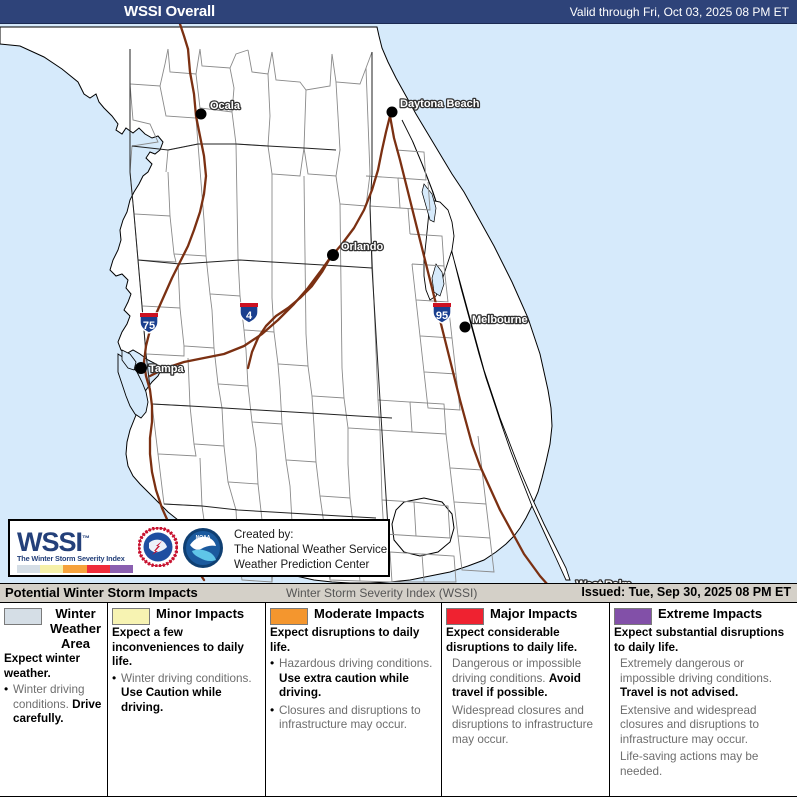 The width and height of the screenshot is (797, 797). What do you see at coordinates (167, 369) in the screenshot?
I see `city-label-tampa: Tampa` at bounding box center [167, 369].